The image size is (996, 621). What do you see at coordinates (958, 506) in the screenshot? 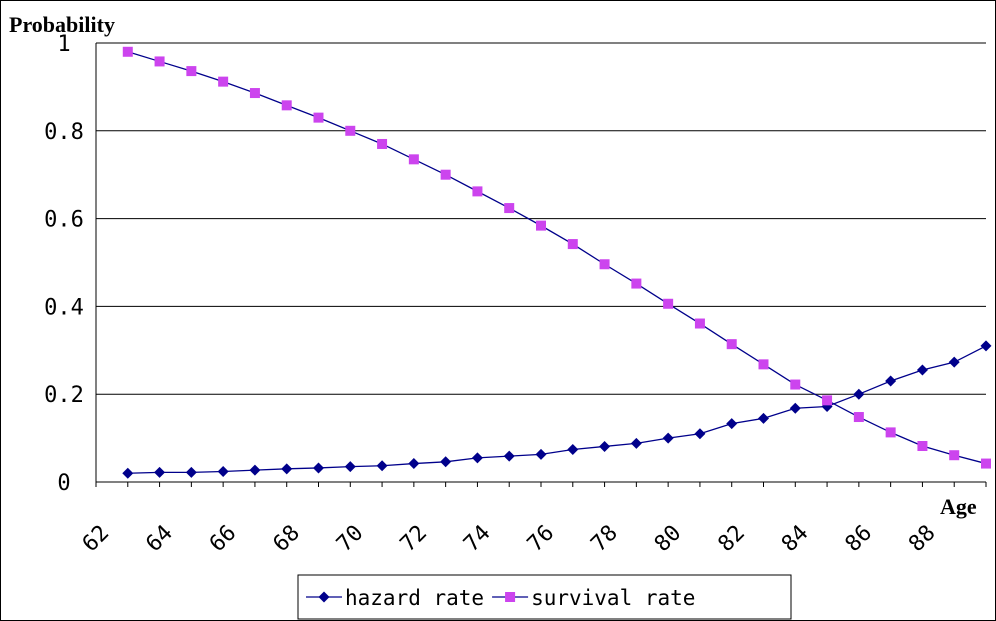
I see `x-axis-title: Age` at bounding box center [958, 506].